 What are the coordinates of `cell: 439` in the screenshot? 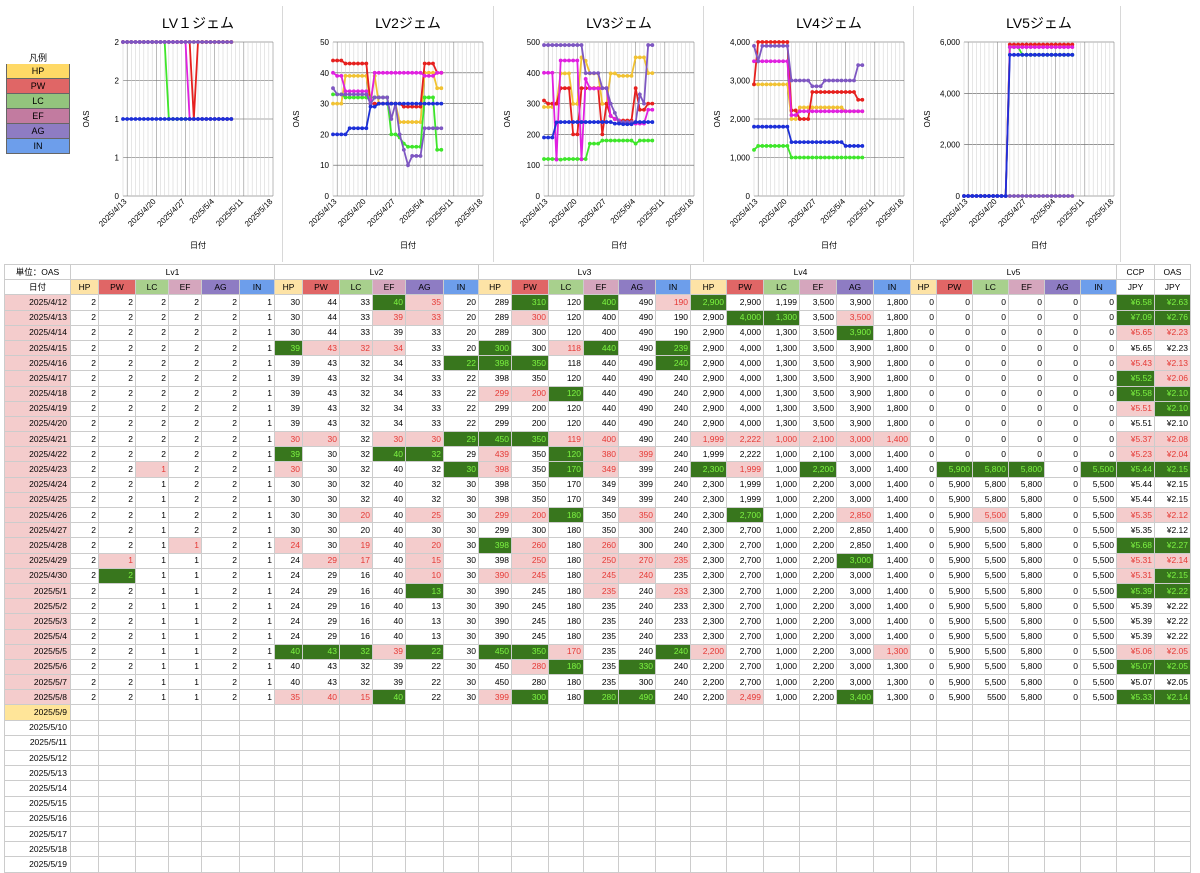 It's located at (495, 454).